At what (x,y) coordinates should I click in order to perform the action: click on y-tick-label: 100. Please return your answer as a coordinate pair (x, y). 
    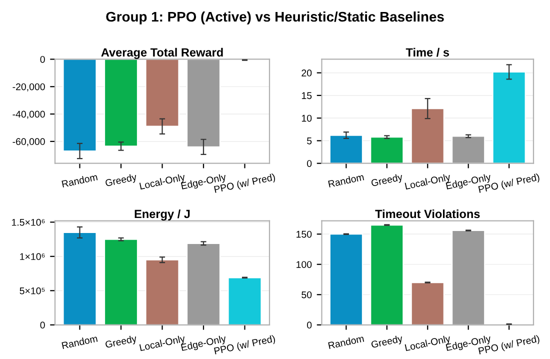
    Looking at the image, I should click on (304, 264).